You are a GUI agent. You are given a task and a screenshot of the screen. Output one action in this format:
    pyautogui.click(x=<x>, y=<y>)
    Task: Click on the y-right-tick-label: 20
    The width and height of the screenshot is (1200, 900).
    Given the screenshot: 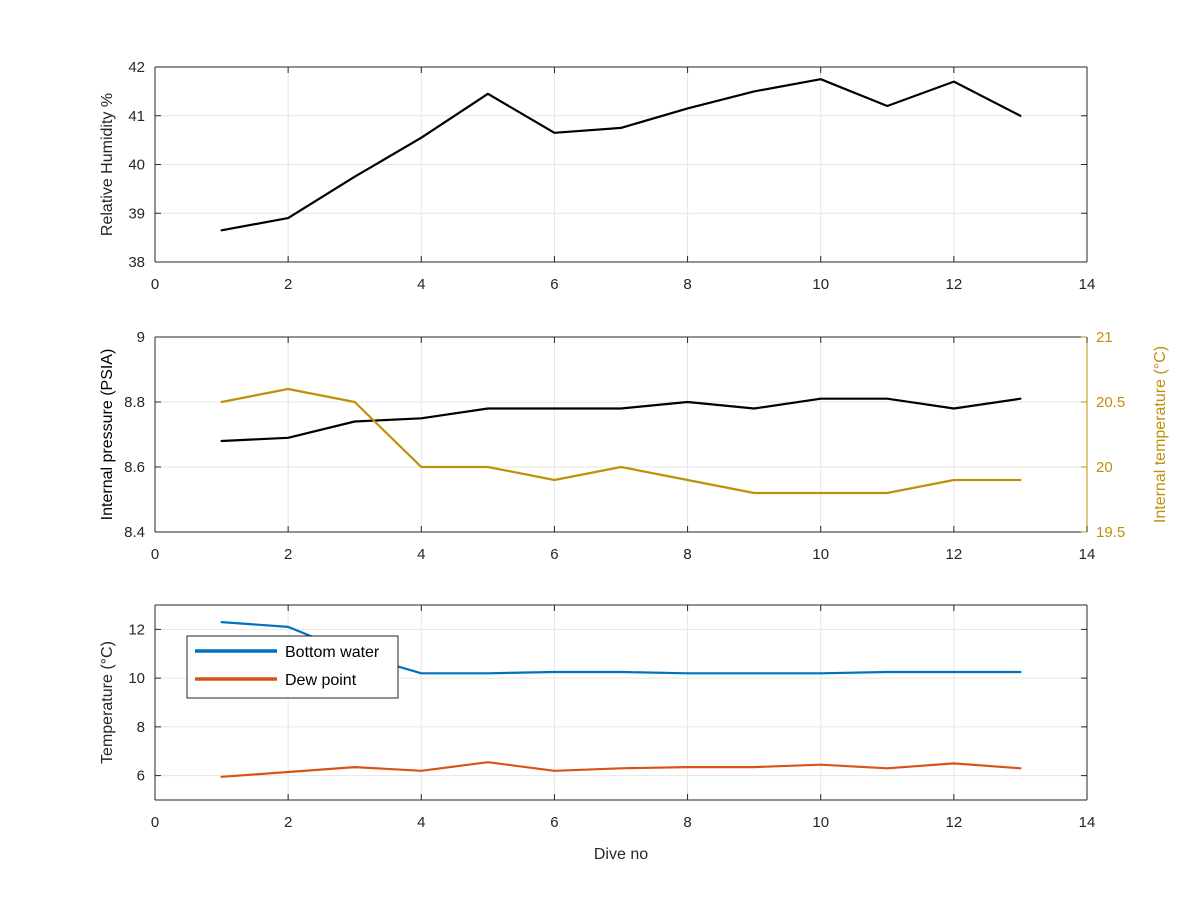 What is the action you would take?
    pyautogui.click(x=1104, y=467)
    